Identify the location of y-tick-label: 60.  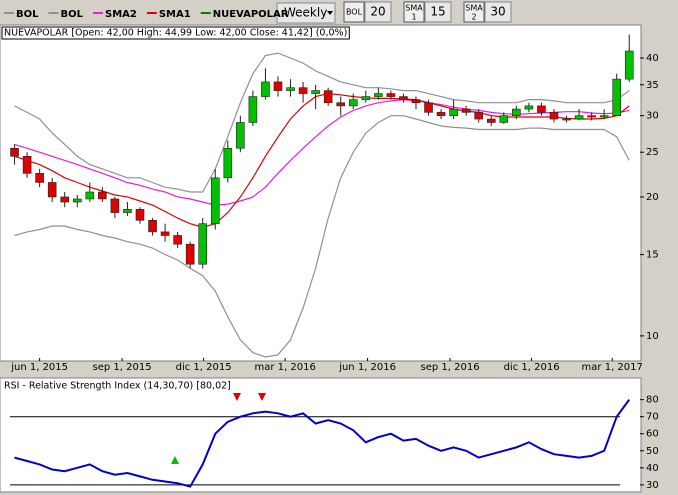
(652, 434).